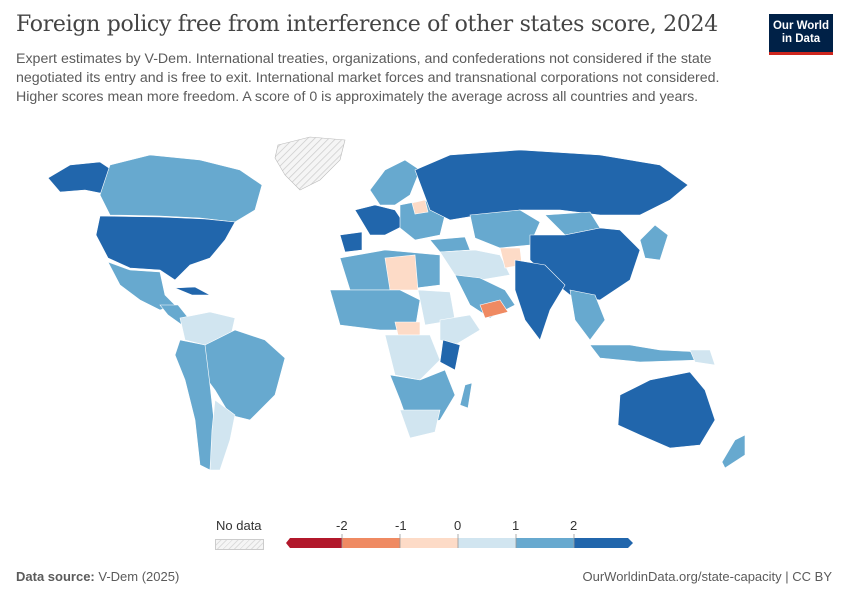  What do you see at coordinates (165, 248) in the screenshot?
I see `region-usa` at bounding box center [165, 248].